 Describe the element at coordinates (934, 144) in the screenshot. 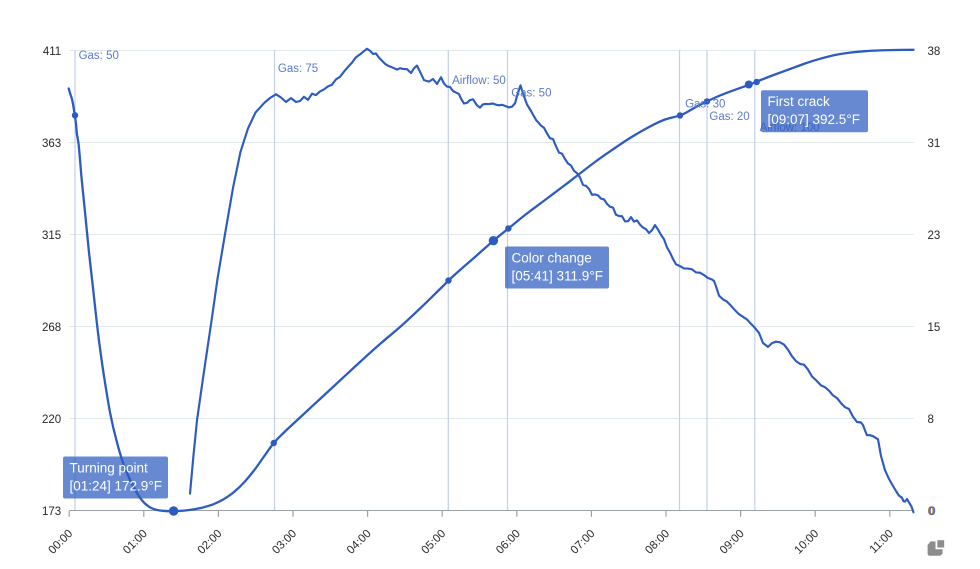

I see `svg-text: 31` at that location.